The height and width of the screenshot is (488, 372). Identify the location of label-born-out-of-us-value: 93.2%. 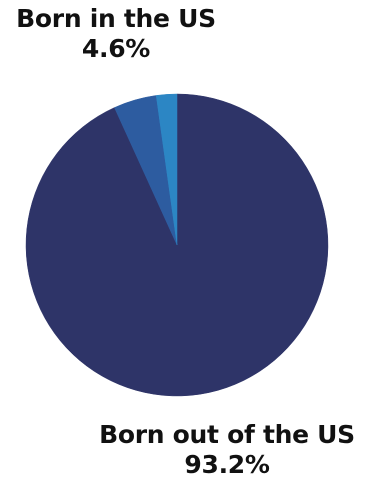
(227, 464).